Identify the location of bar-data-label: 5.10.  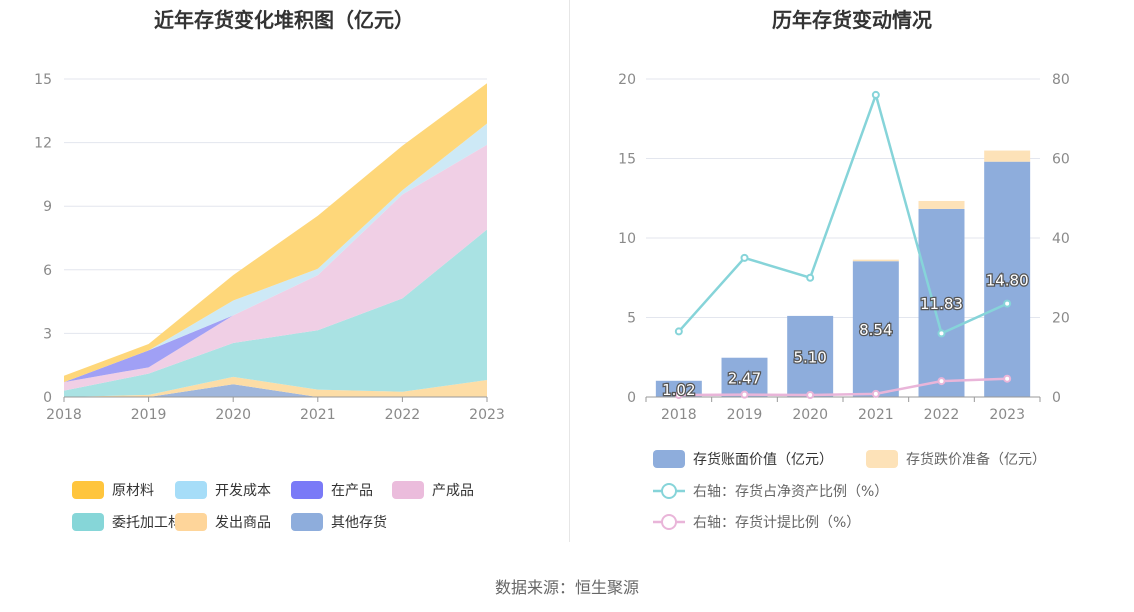
(809, 357).